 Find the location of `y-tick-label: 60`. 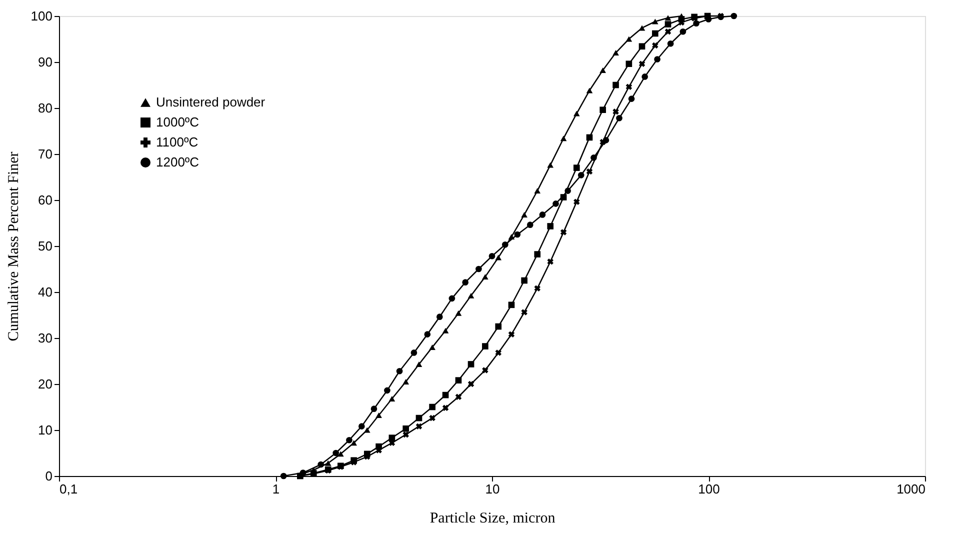

y-tick-label: 60 is located at coordinates (45, 200).